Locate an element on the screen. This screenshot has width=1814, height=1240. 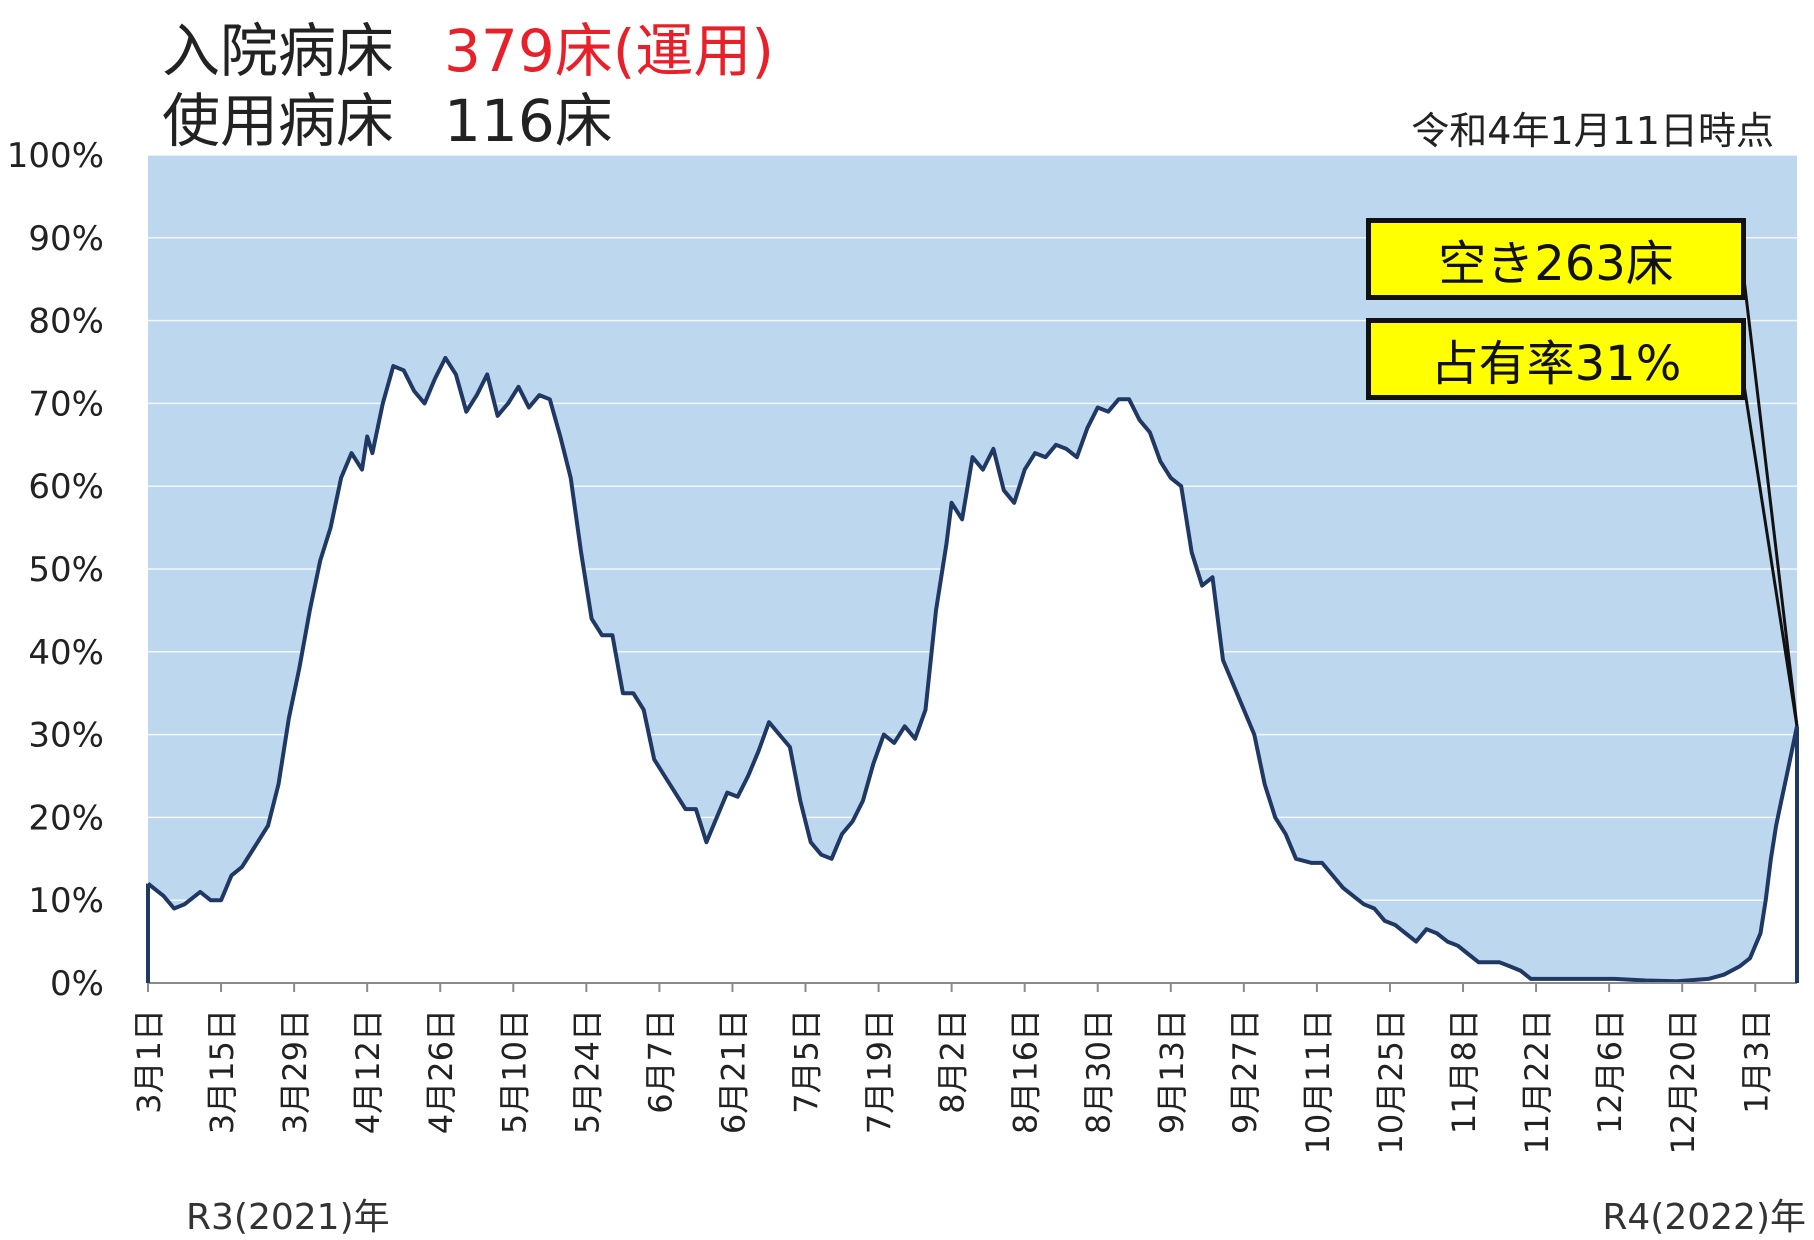
x-tick-label: 5月24日 is located at coordinates (587, 1071).